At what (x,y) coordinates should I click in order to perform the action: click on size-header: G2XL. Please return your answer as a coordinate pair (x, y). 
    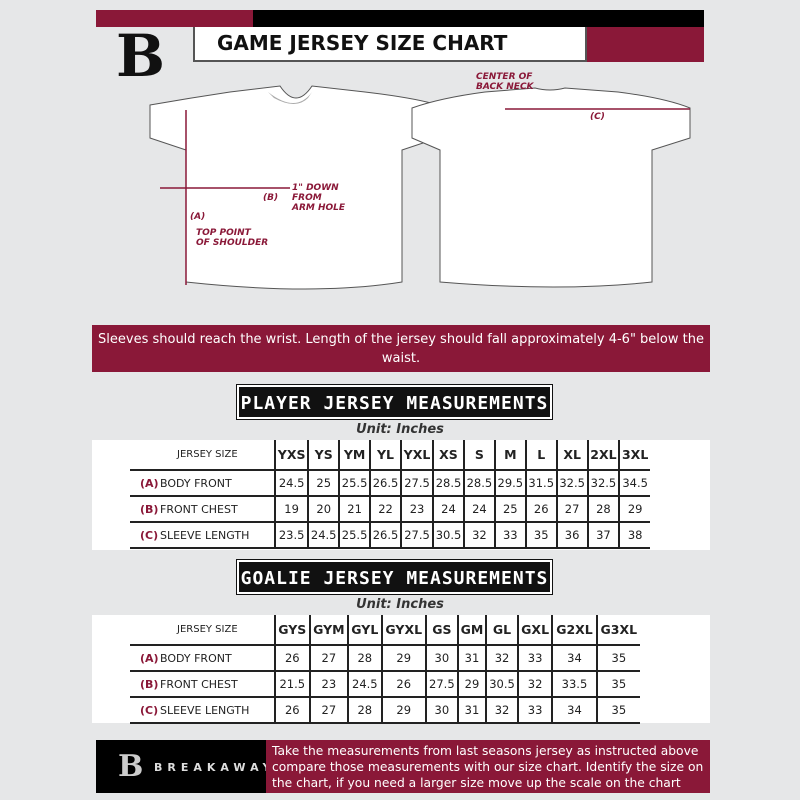
    Looking at the image, I should click on (574, 630).